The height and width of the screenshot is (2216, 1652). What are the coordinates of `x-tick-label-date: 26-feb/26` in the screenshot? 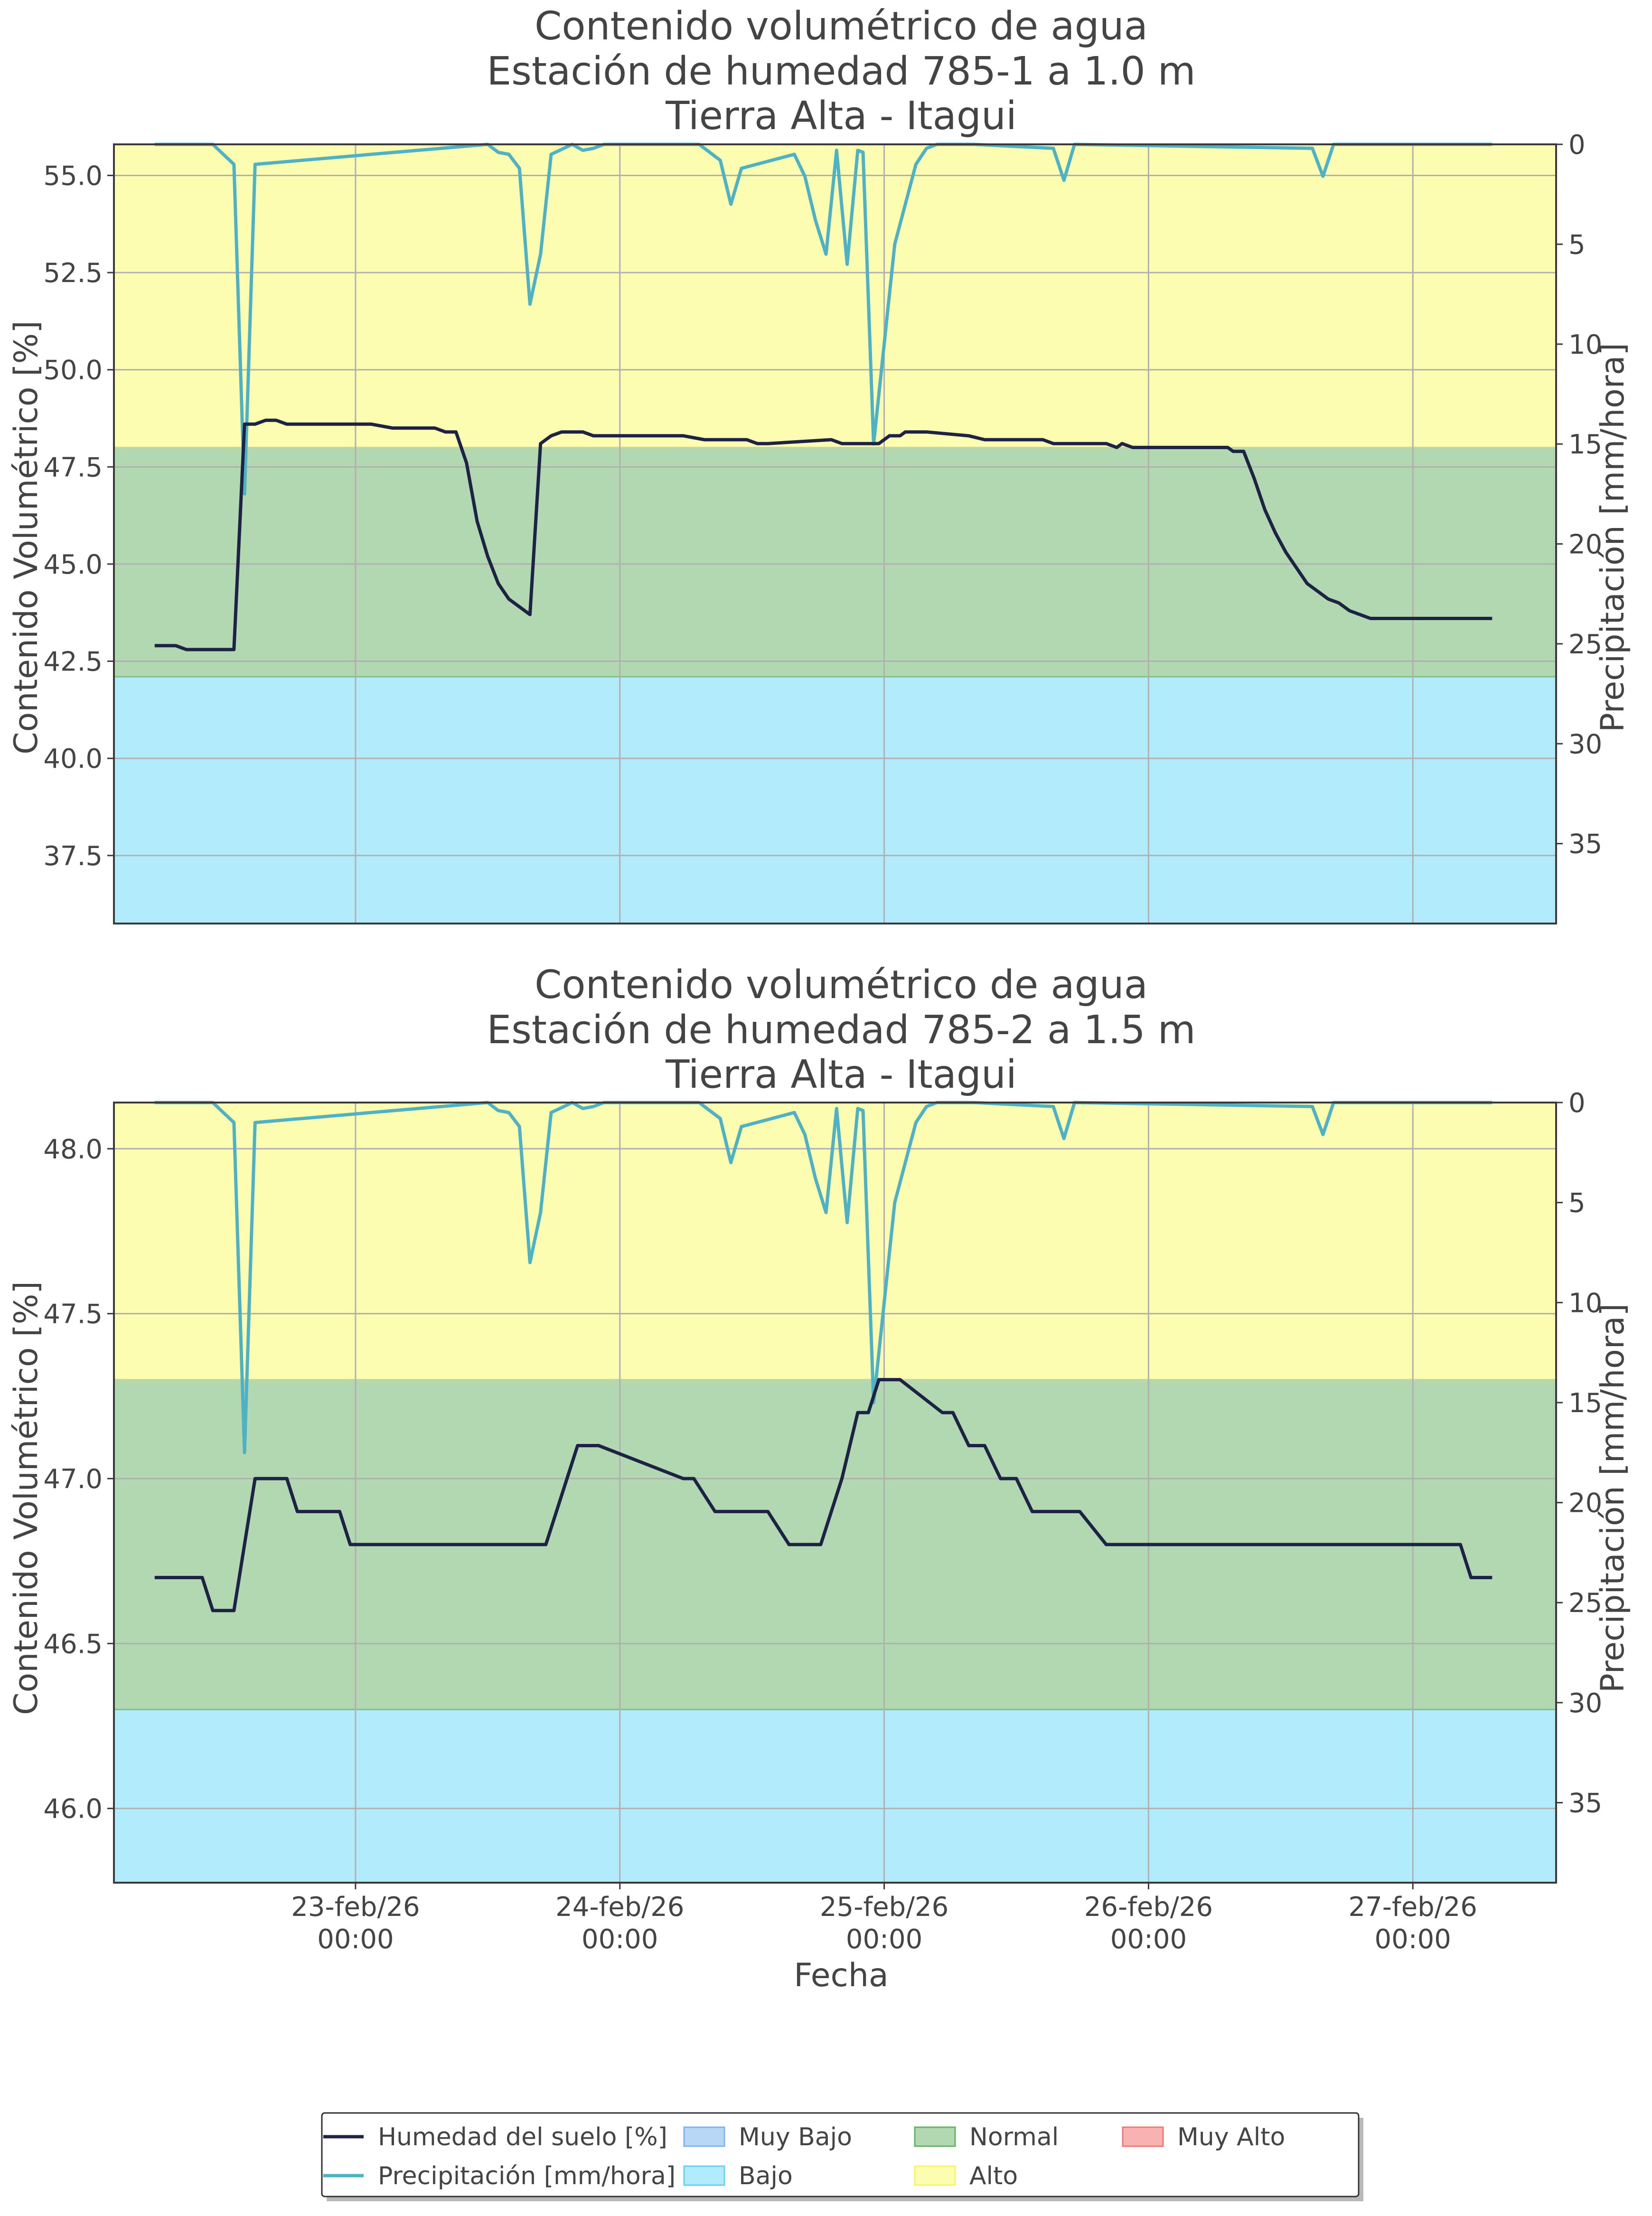 It's located at (1148, 1908).